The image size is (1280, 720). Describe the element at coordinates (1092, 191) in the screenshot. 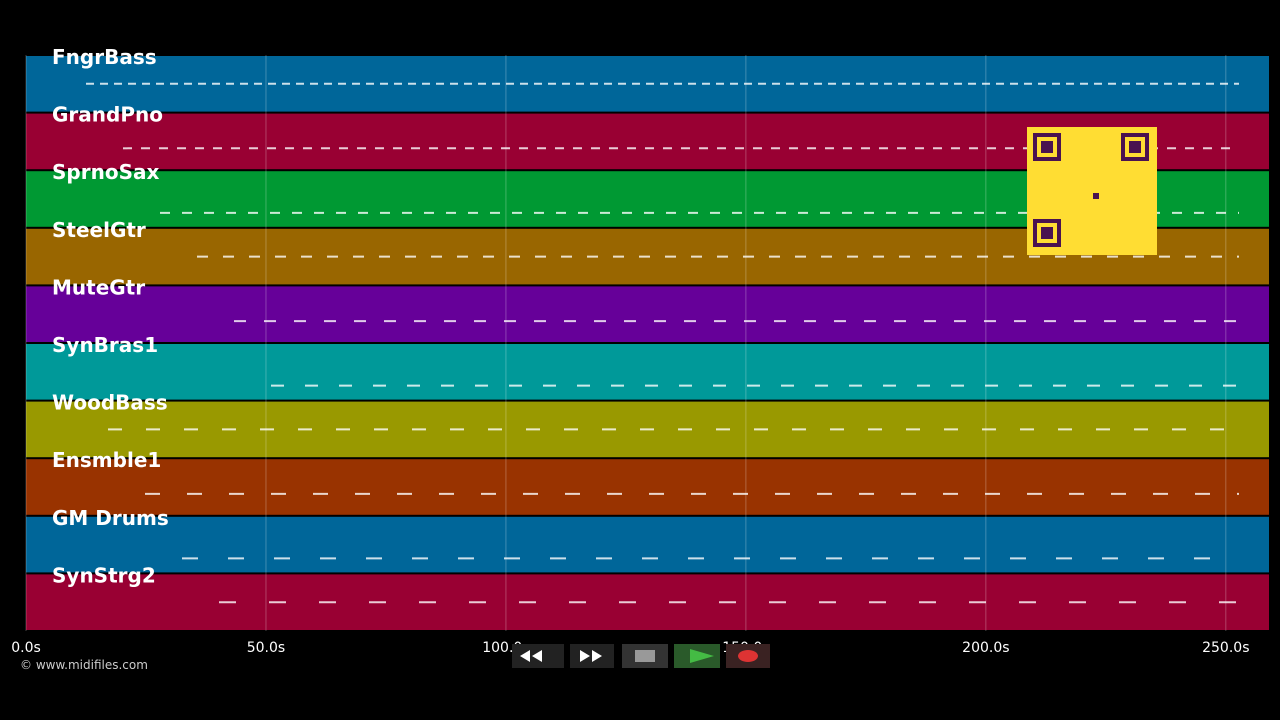

I see `qr-code` at that location.